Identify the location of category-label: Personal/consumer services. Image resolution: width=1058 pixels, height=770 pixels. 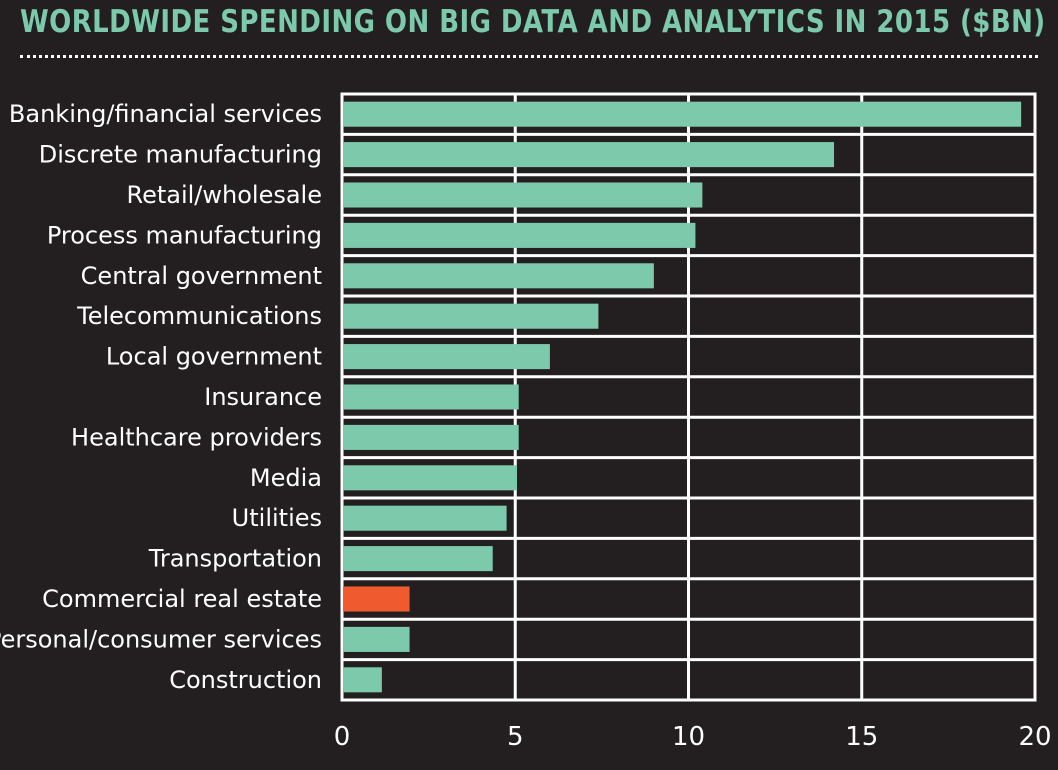
(161, 639).